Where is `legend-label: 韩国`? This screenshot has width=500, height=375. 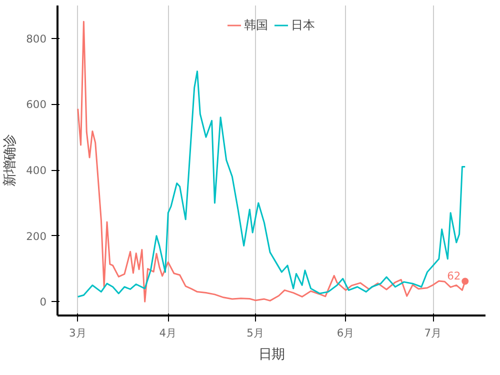 legend-label: 韩国 is located at coordinates (256, 25).